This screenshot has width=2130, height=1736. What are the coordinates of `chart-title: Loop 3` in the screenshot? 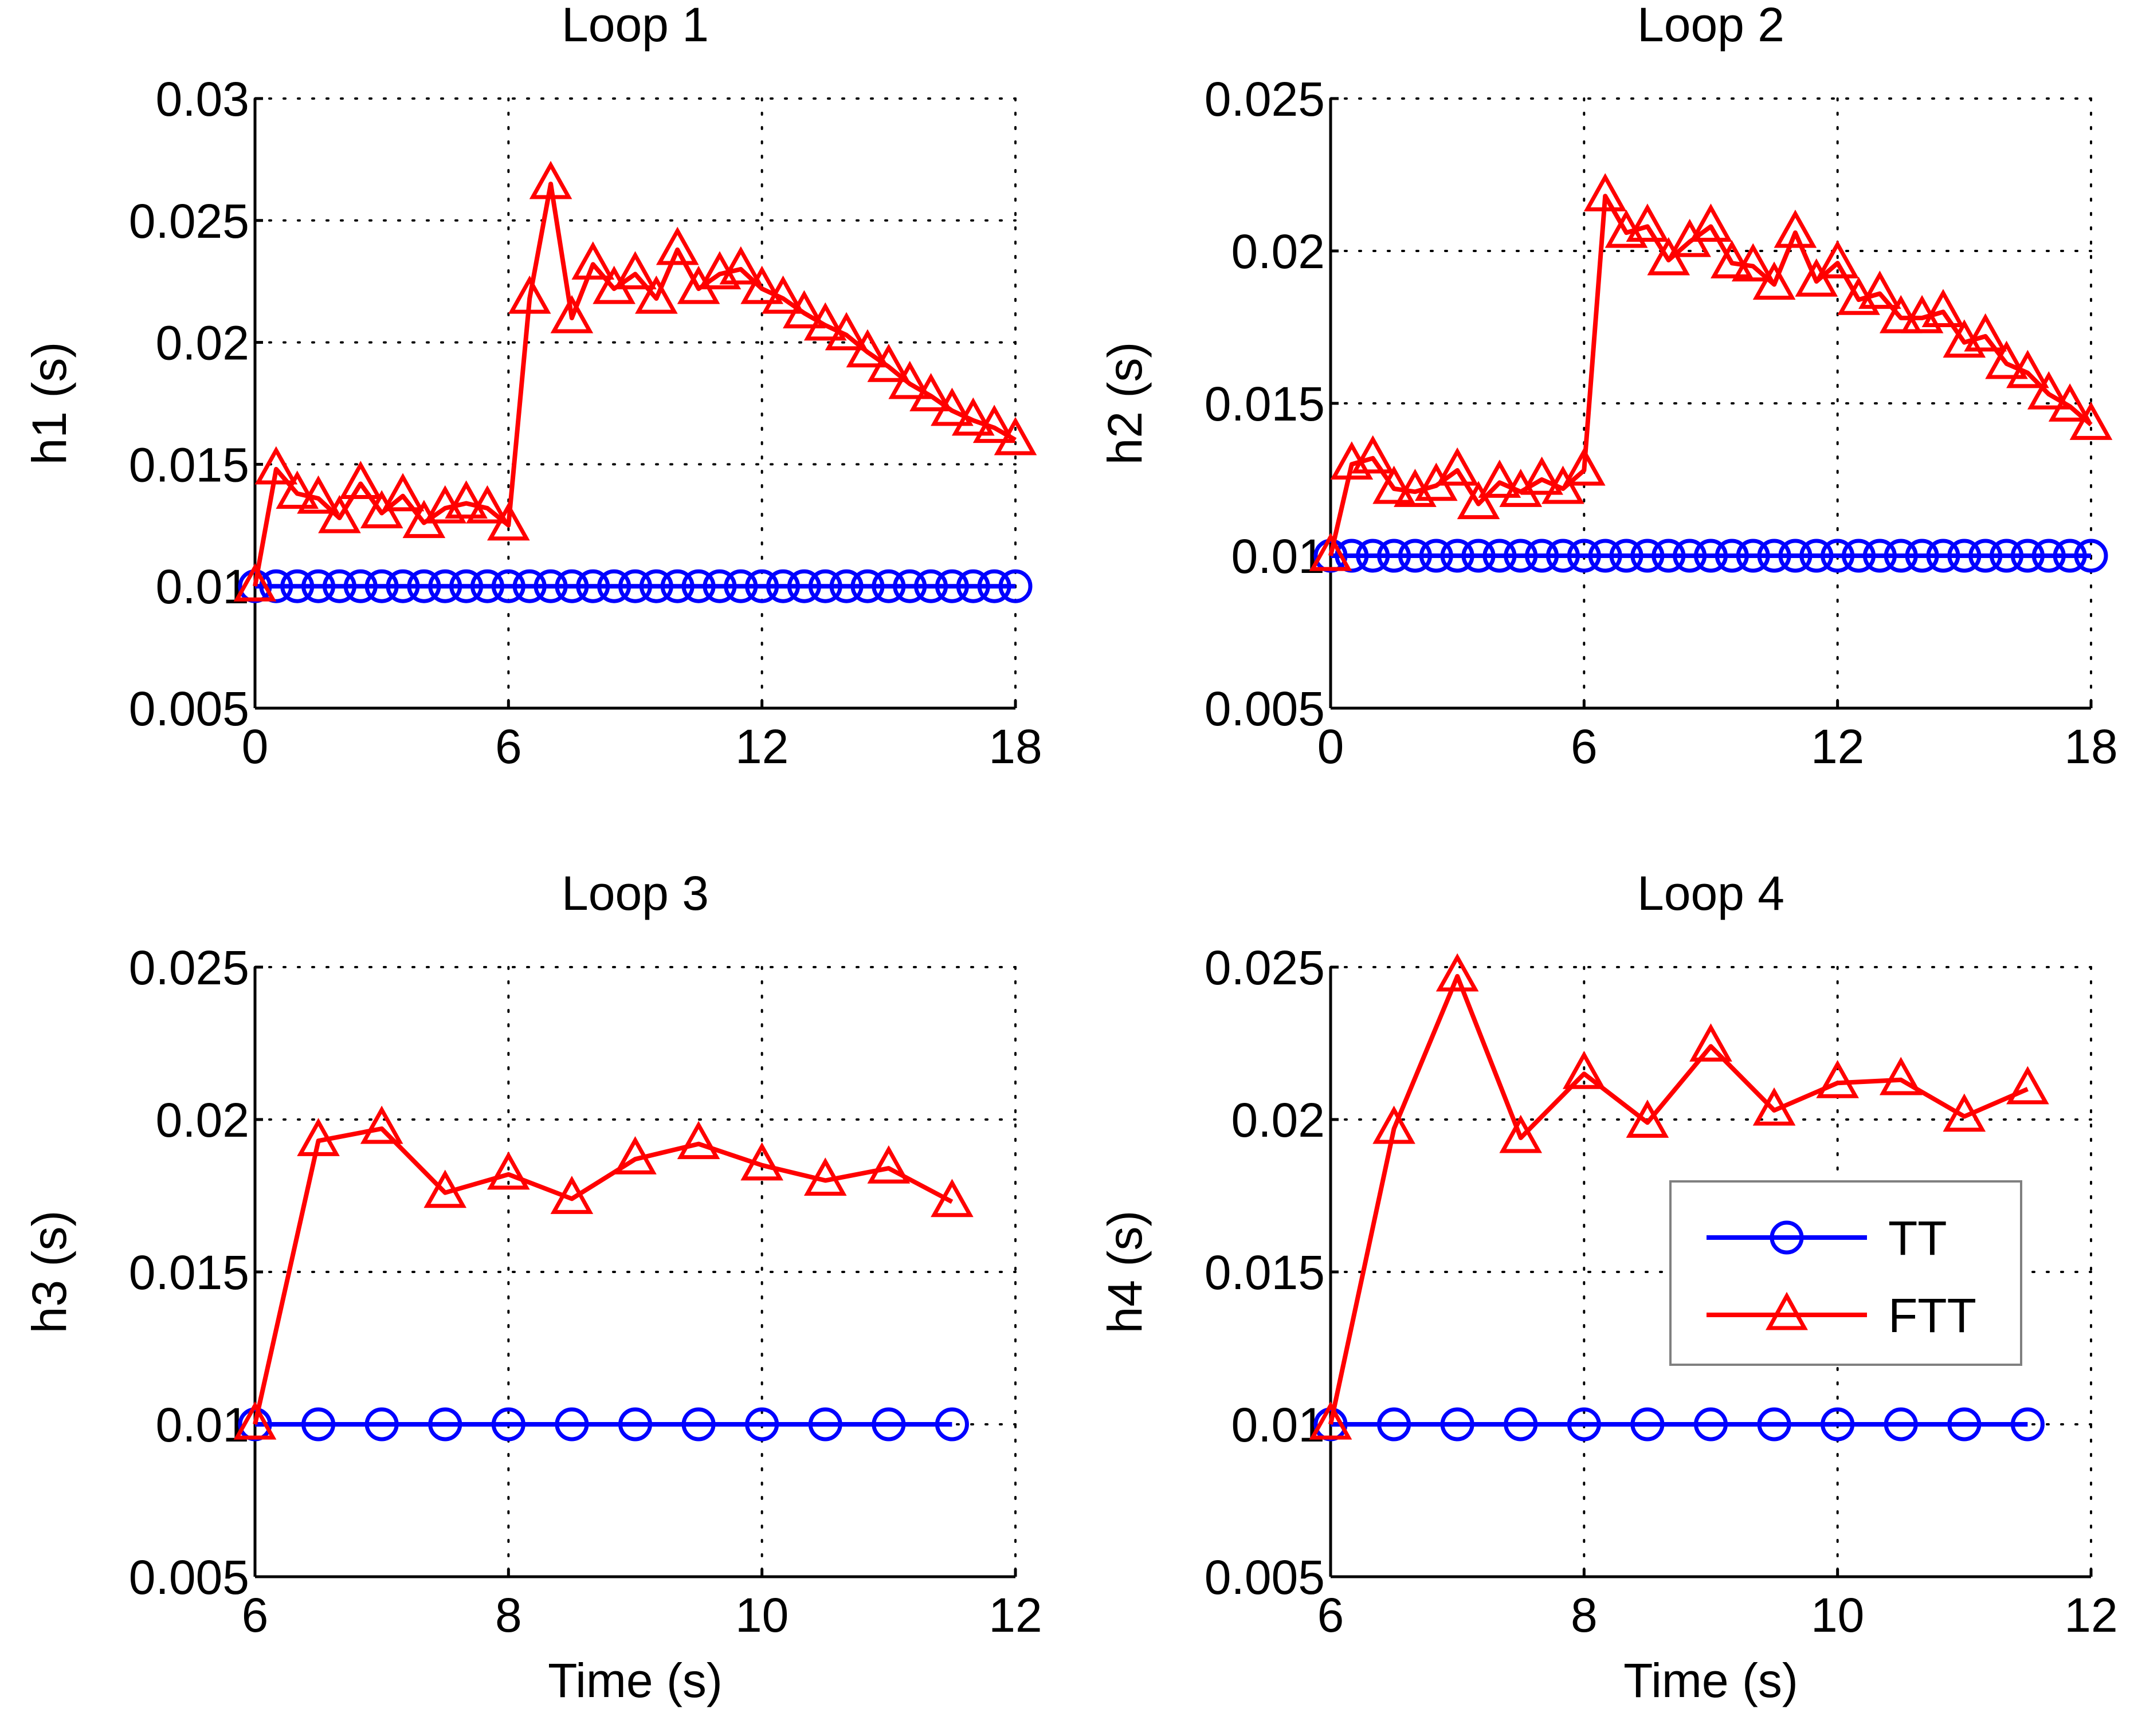 It's located at (635, 893).